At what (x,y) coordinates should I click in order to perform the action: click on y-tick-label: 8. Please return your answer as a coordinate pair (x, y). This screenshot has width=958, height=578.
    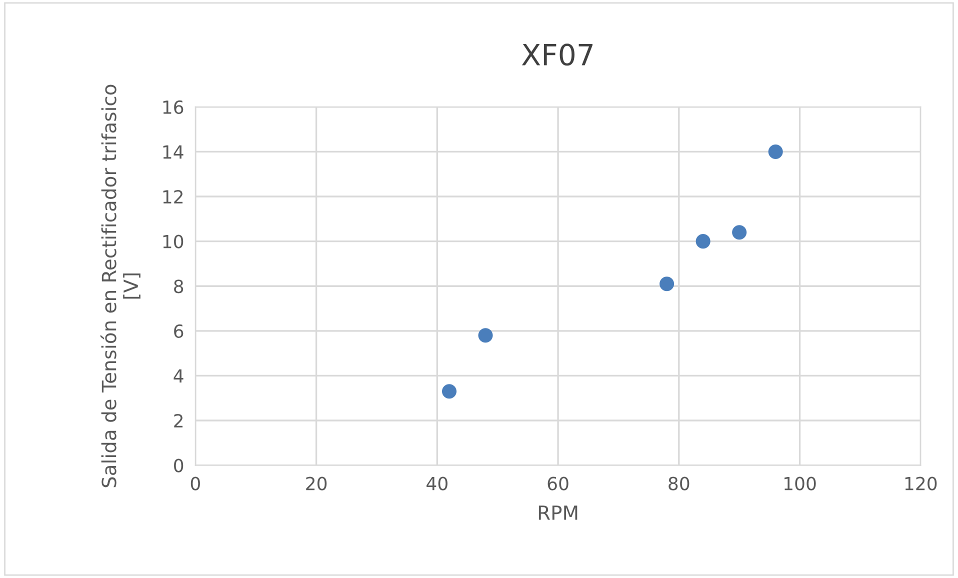
    Looking at the image, I should click on (179, 287).